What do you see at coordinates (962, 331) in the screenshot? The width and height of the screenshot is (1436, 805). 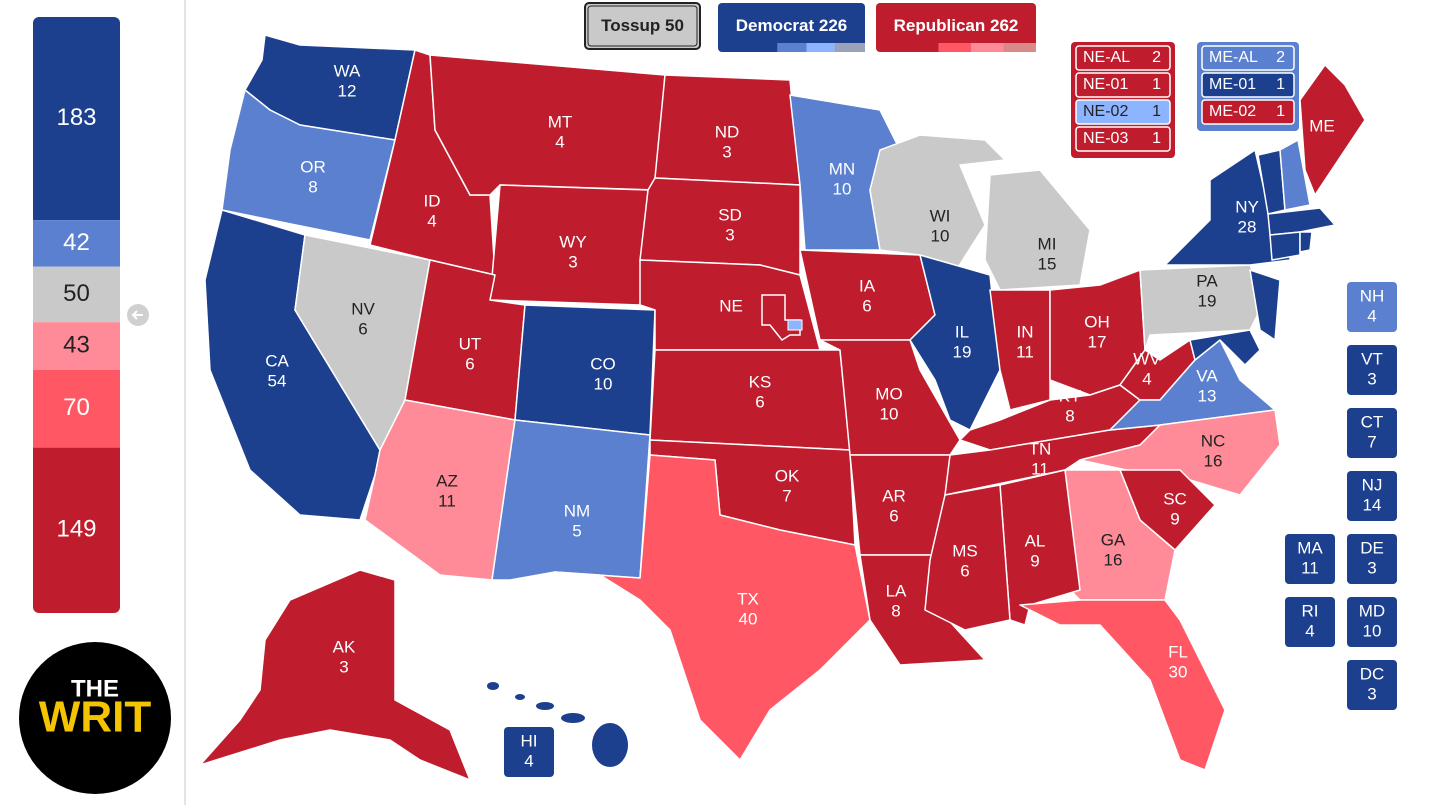 I see `state-abbr: IL` at bounding box center [962, 331].